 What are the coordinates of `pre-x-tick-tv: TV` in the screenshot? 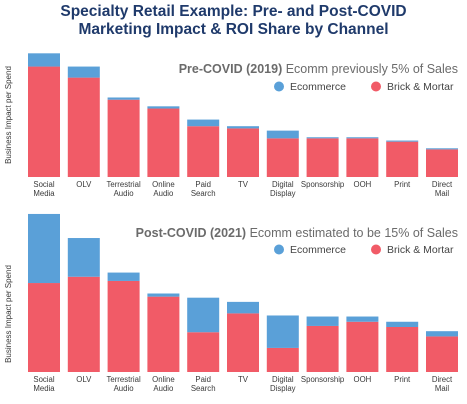 It's located at (243, 184).